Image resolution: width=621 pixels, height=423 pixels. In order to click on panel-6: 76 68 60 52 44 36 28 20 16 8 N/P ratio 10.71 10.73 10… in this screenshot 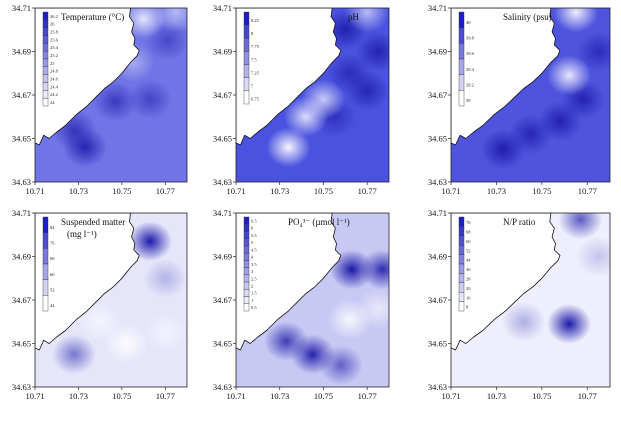, I will do `click(519, 304)`.